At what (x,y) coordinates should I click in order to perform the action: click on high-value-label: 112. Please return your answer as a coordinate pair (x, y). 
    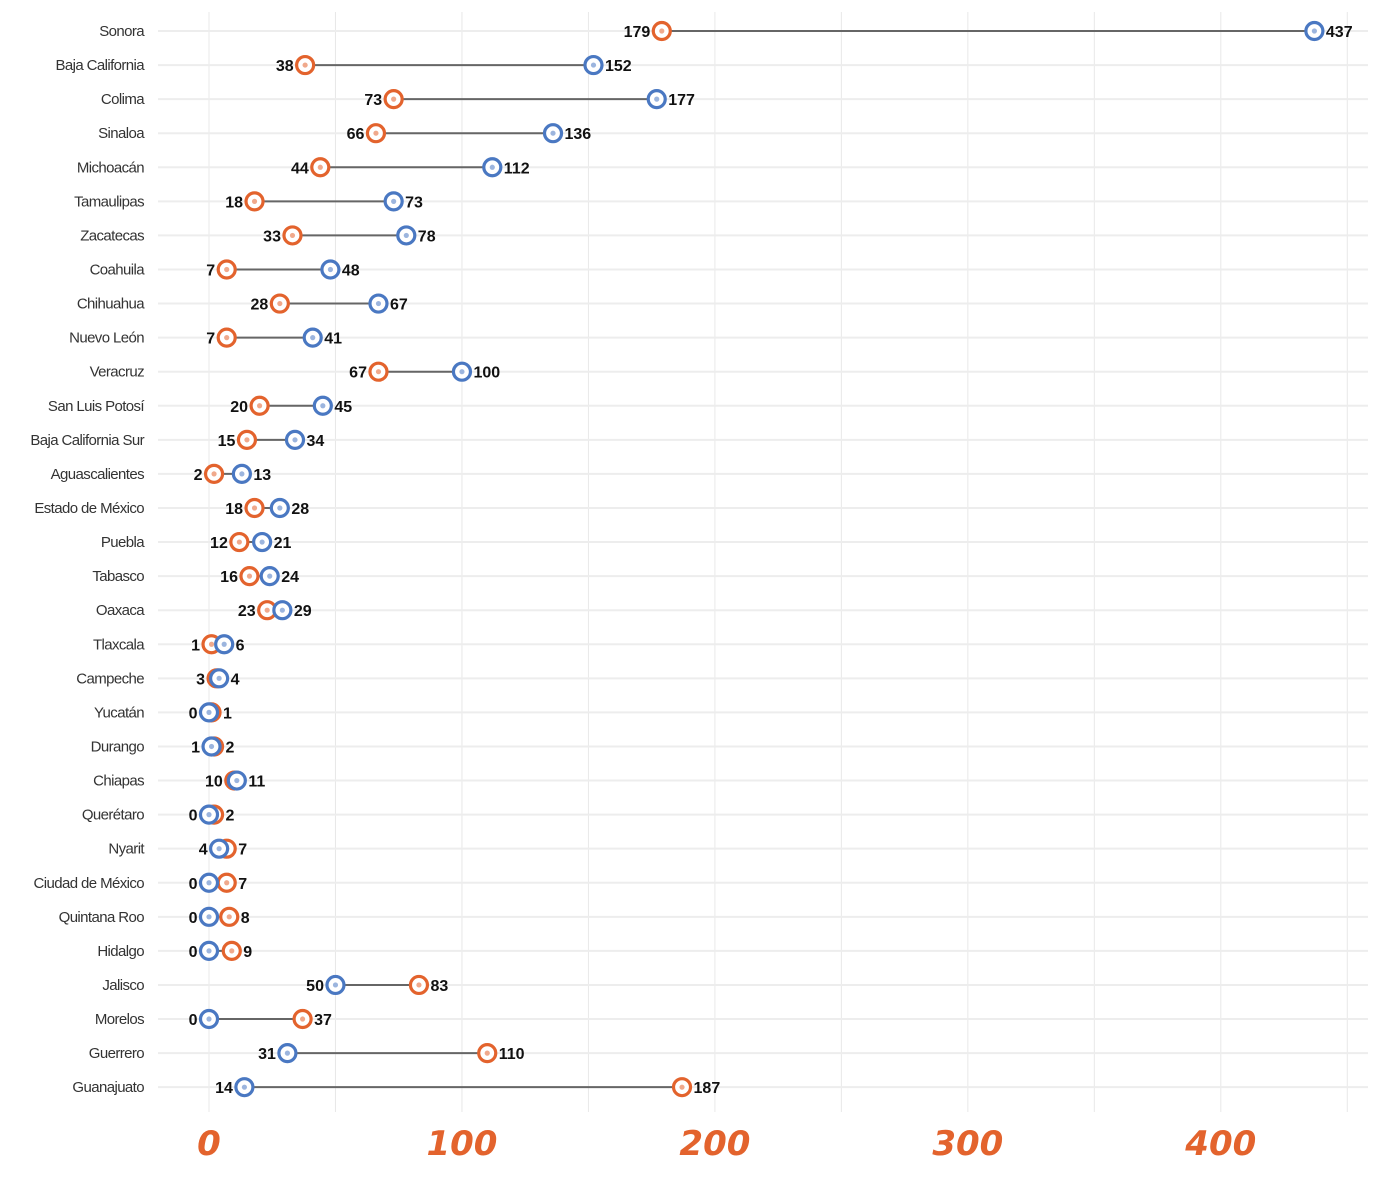
    Looking at the image, I should click on (517, 168).